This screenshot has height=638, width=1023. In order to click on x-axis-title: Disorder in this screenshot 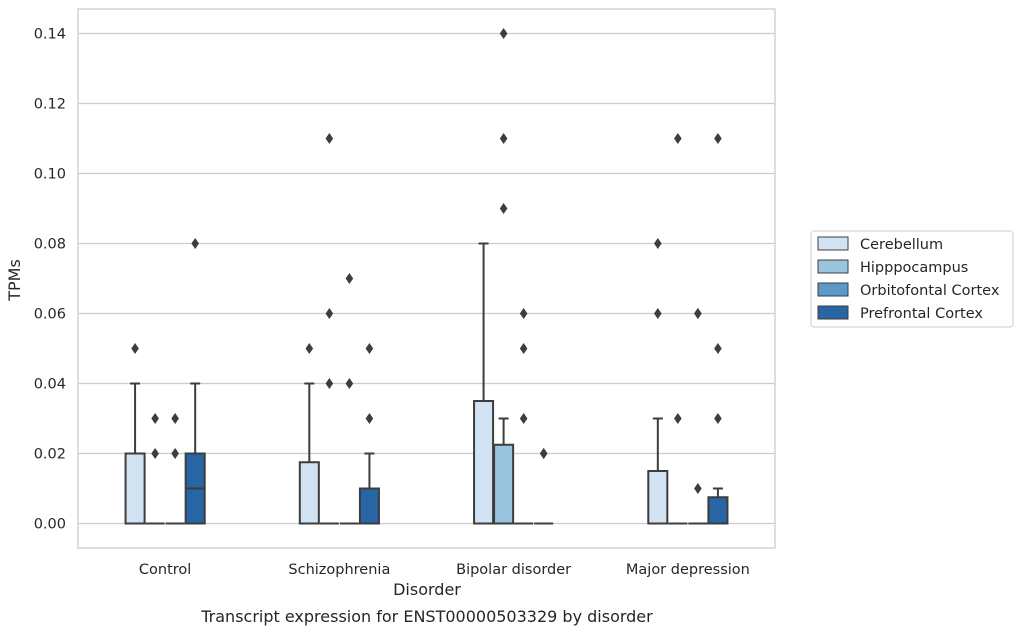, I will do `click(427, 589)`.